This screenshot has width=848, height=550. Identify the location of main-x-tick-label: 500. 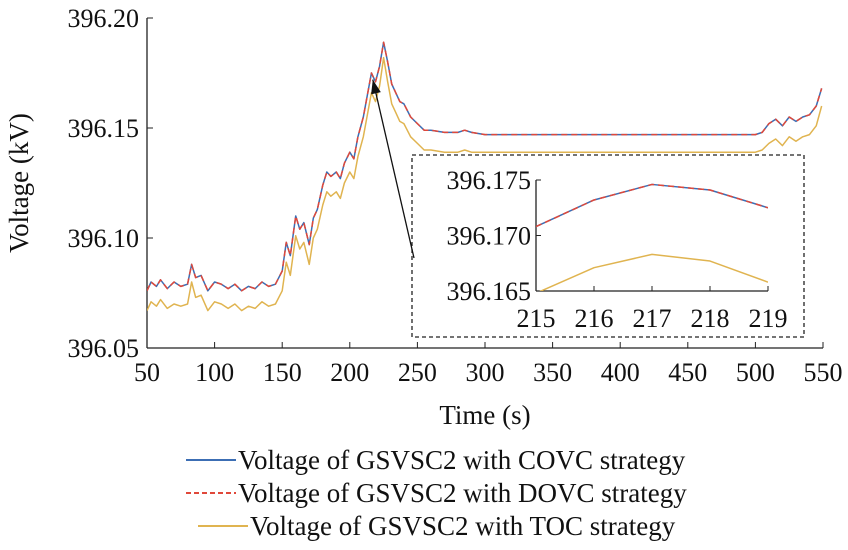
(755, 372).